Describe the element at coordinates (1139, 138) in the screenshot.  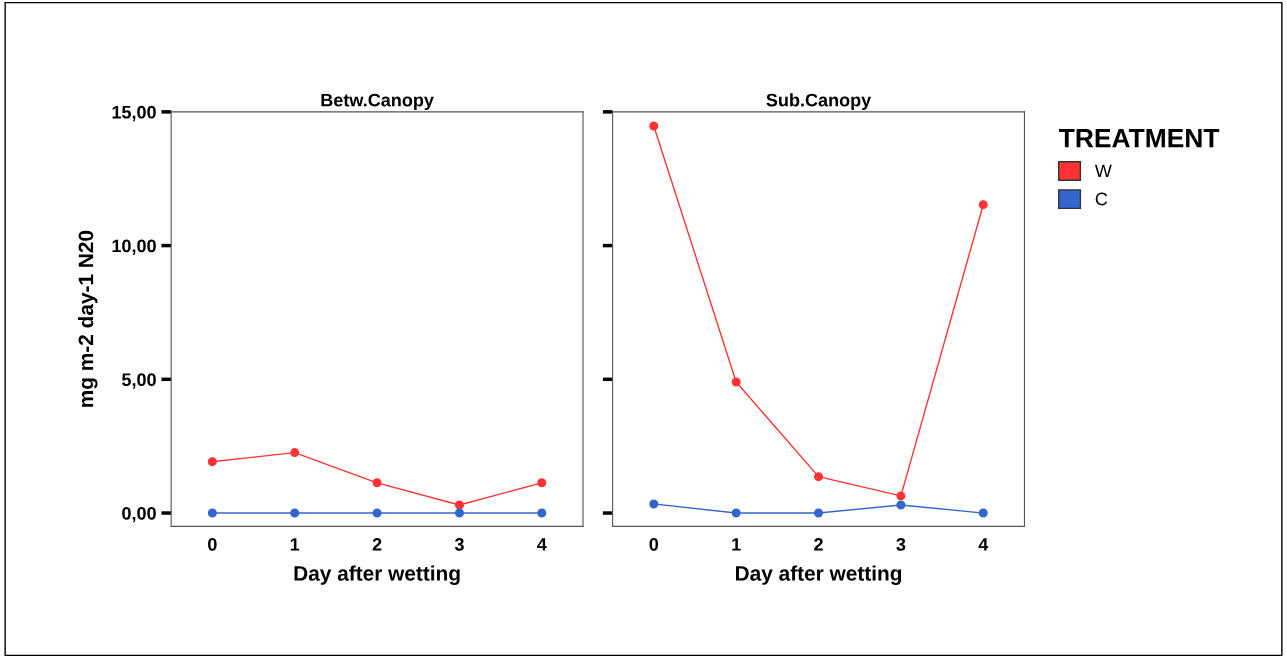
I see `legend-title: TREATMENT` at that location.